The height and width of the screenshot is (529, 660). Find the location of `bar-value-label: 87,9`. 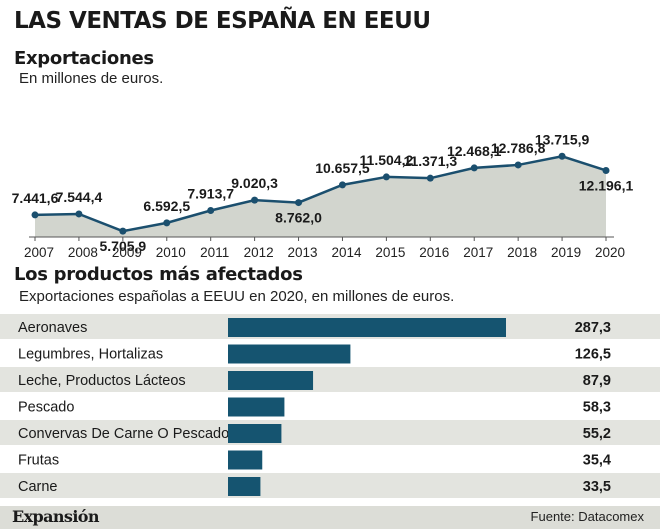

bar-value-label: 87,9 is located at coordinates (597, 381).